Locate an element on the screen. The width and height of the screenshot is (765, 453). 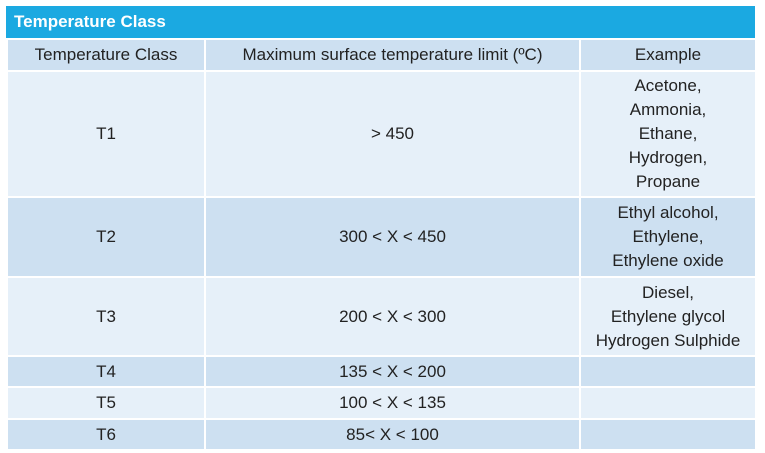
class-cell: T2 is located at coordinates (106, 237).